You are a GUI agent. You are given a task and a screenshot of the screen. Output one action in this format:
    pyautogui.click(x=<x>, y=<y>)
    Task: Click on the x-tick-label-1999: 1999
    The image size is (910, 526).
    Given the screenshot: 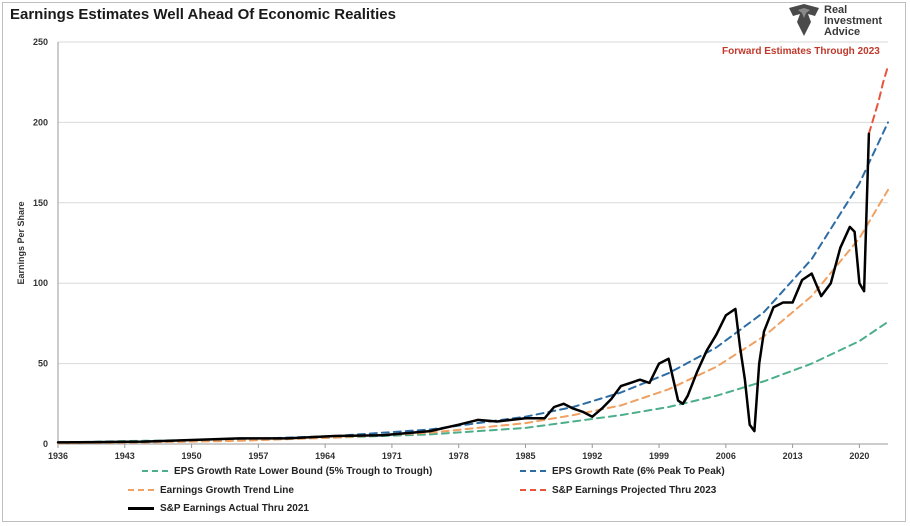 What is the action you would take?
    pyautogui.click(x=659, y=456)
    